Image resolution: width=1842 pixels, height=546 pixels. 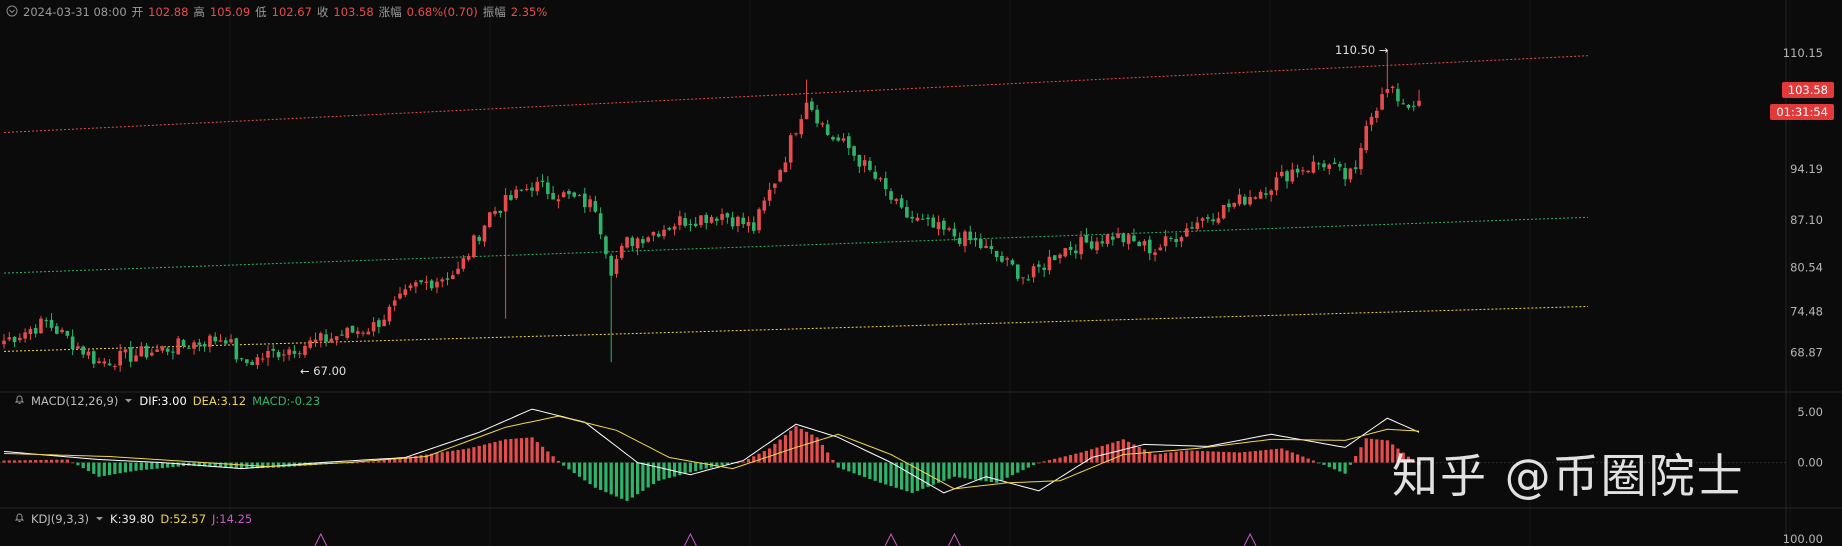 What do you see at coordinates (75, 12) in the screenshot?
I see `bar-datetime: 2024-03-31 08:00` at bounding box center [75, 12].